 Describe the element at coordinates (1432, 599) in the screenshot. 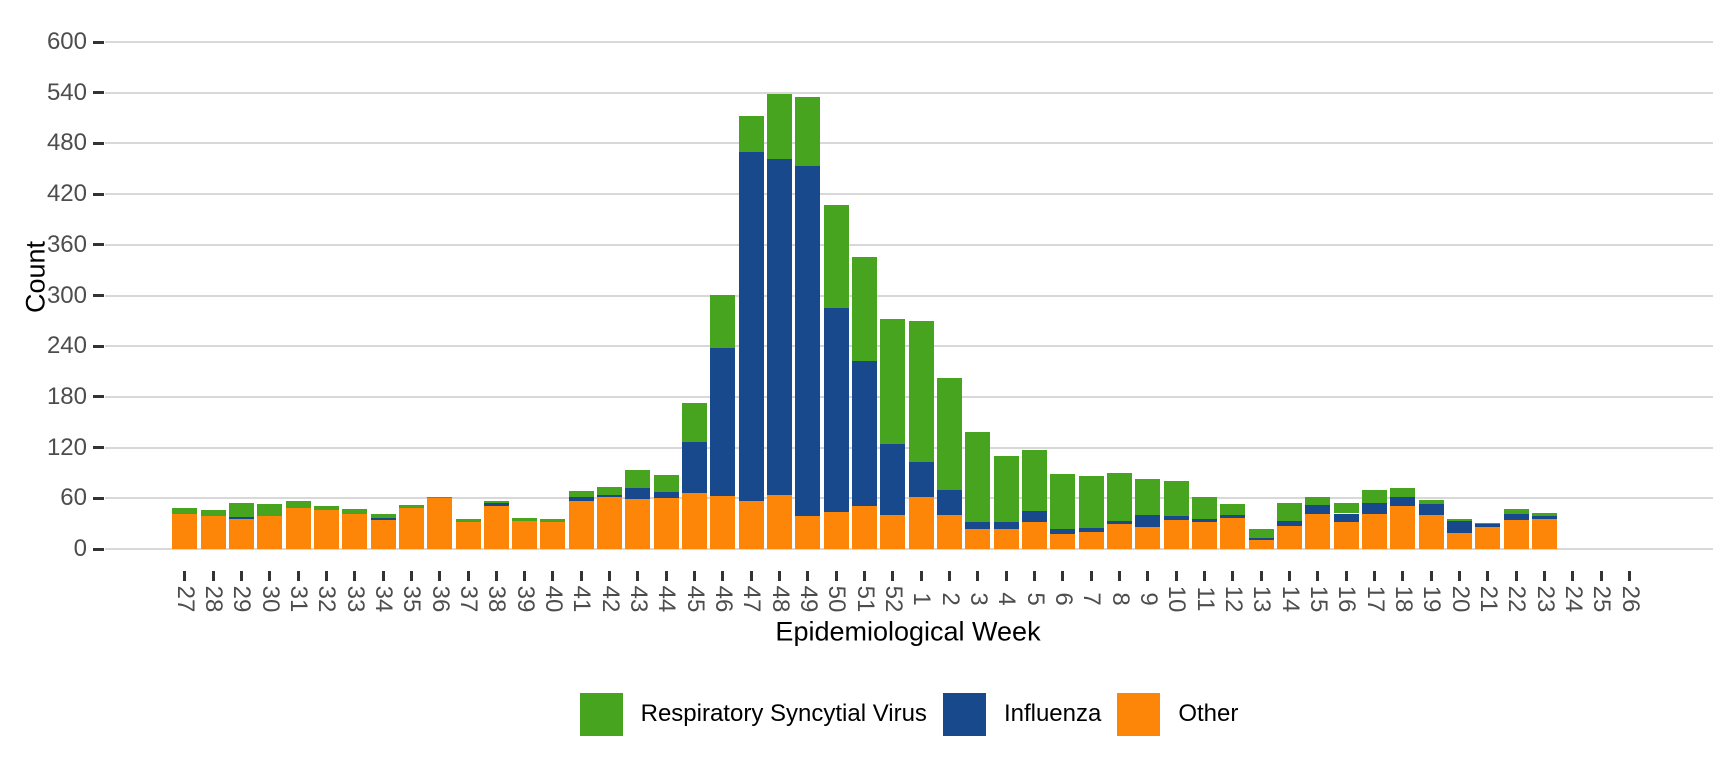

I see `x-tick-label: 19` at that location.